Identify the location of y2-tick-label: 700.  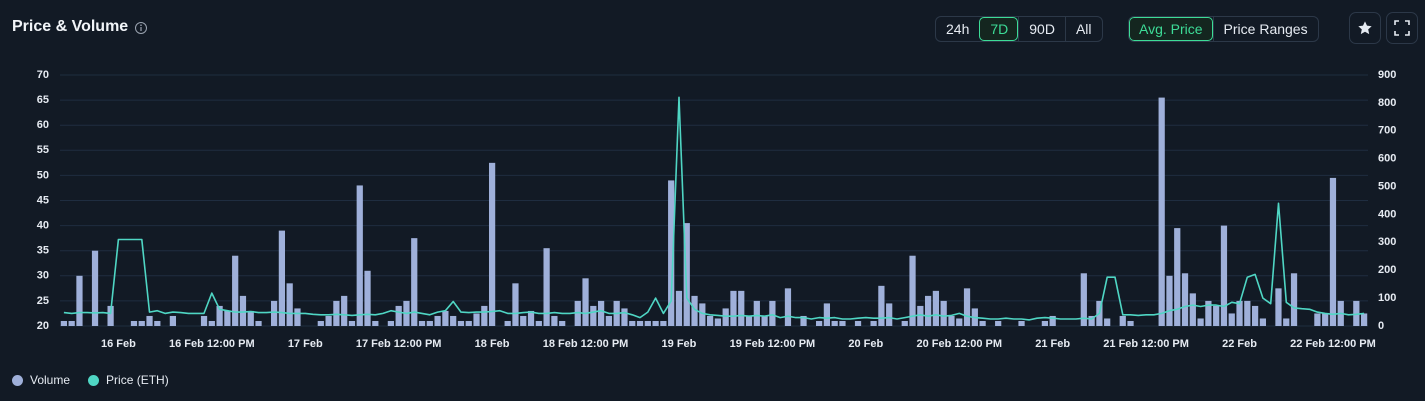
(1387, 131).